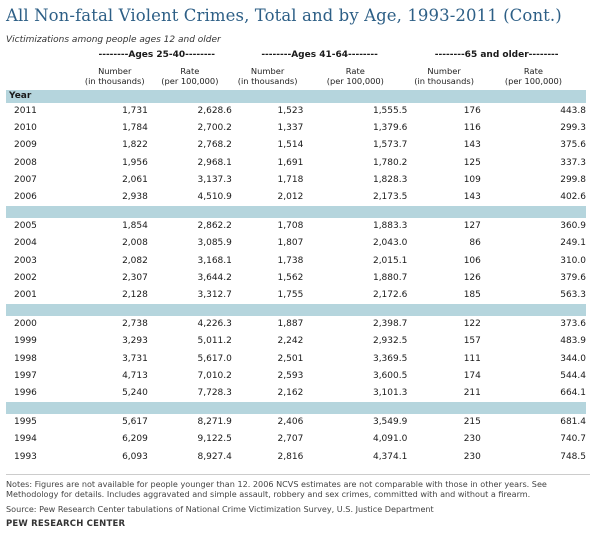 This screenshot has height=547, width=594. Describe the element at coordinates (135, 197) in the screenshot. I see `table-cell: 2,938` at that location.